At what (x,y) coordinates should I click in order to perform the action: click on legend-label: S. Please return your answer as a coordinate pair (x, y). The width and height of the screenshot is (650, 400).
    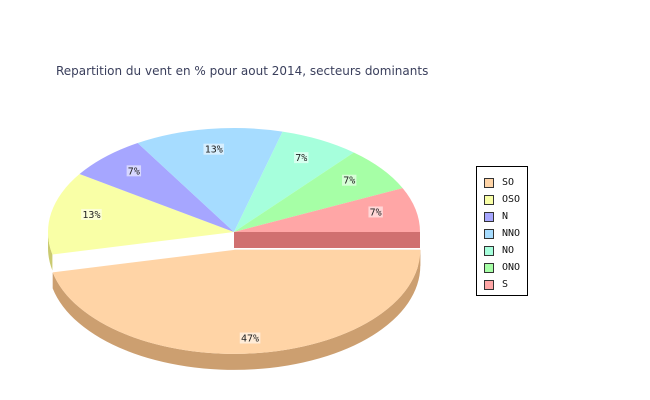
    Looking at the image, I should click on (505, 284).